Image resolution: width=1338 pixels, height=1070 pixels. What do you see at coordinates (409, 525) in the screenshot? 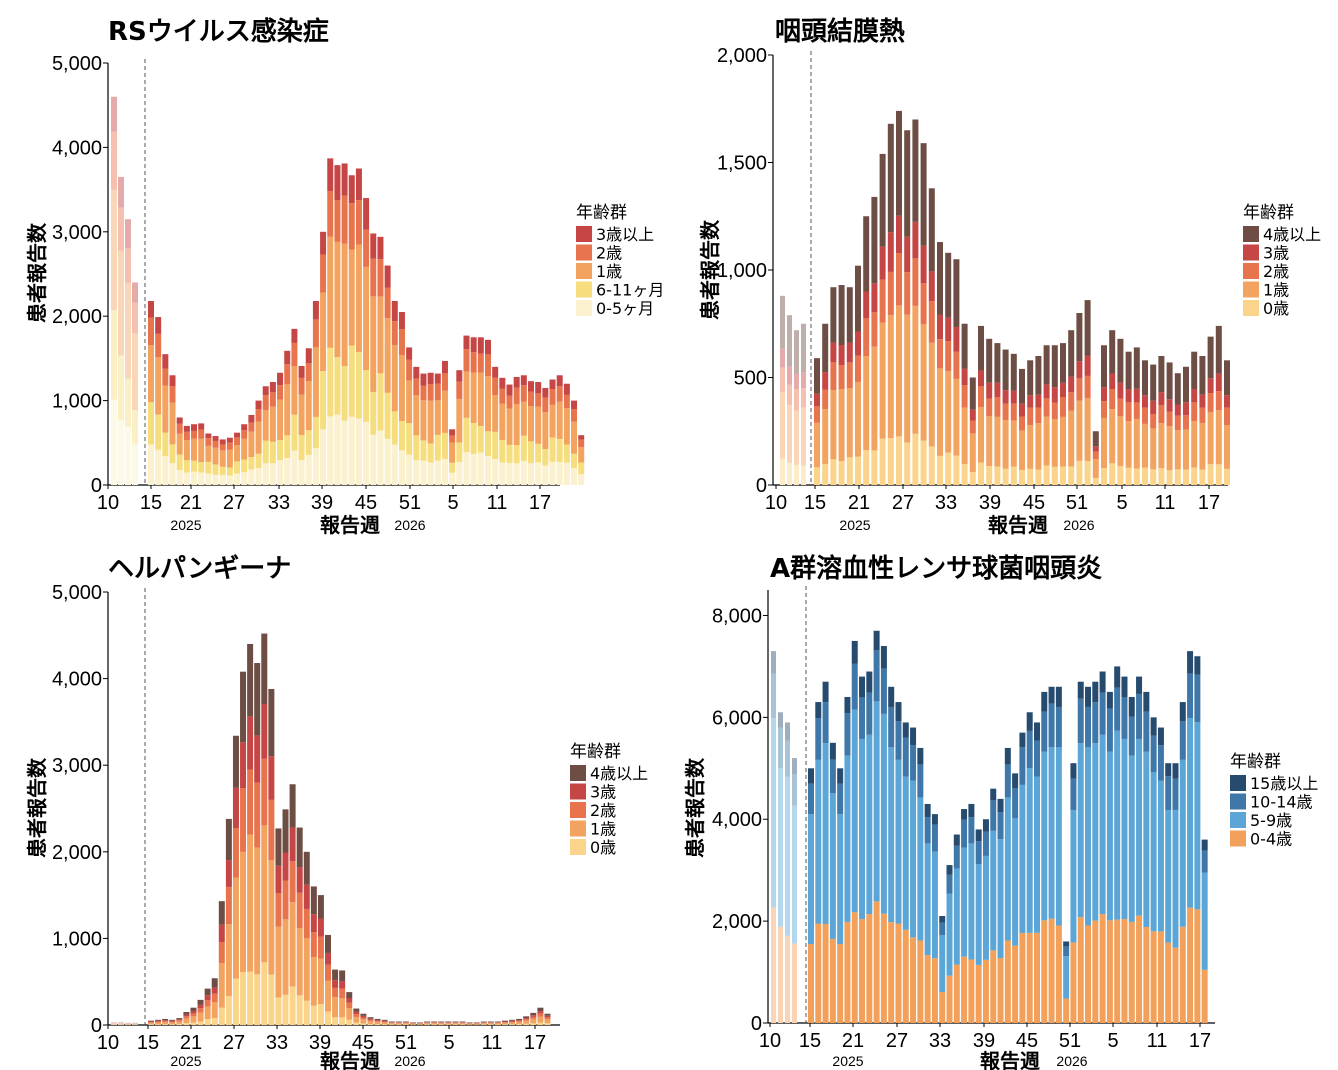
I see `year-label: 2026` at bounding box center [409, 525].